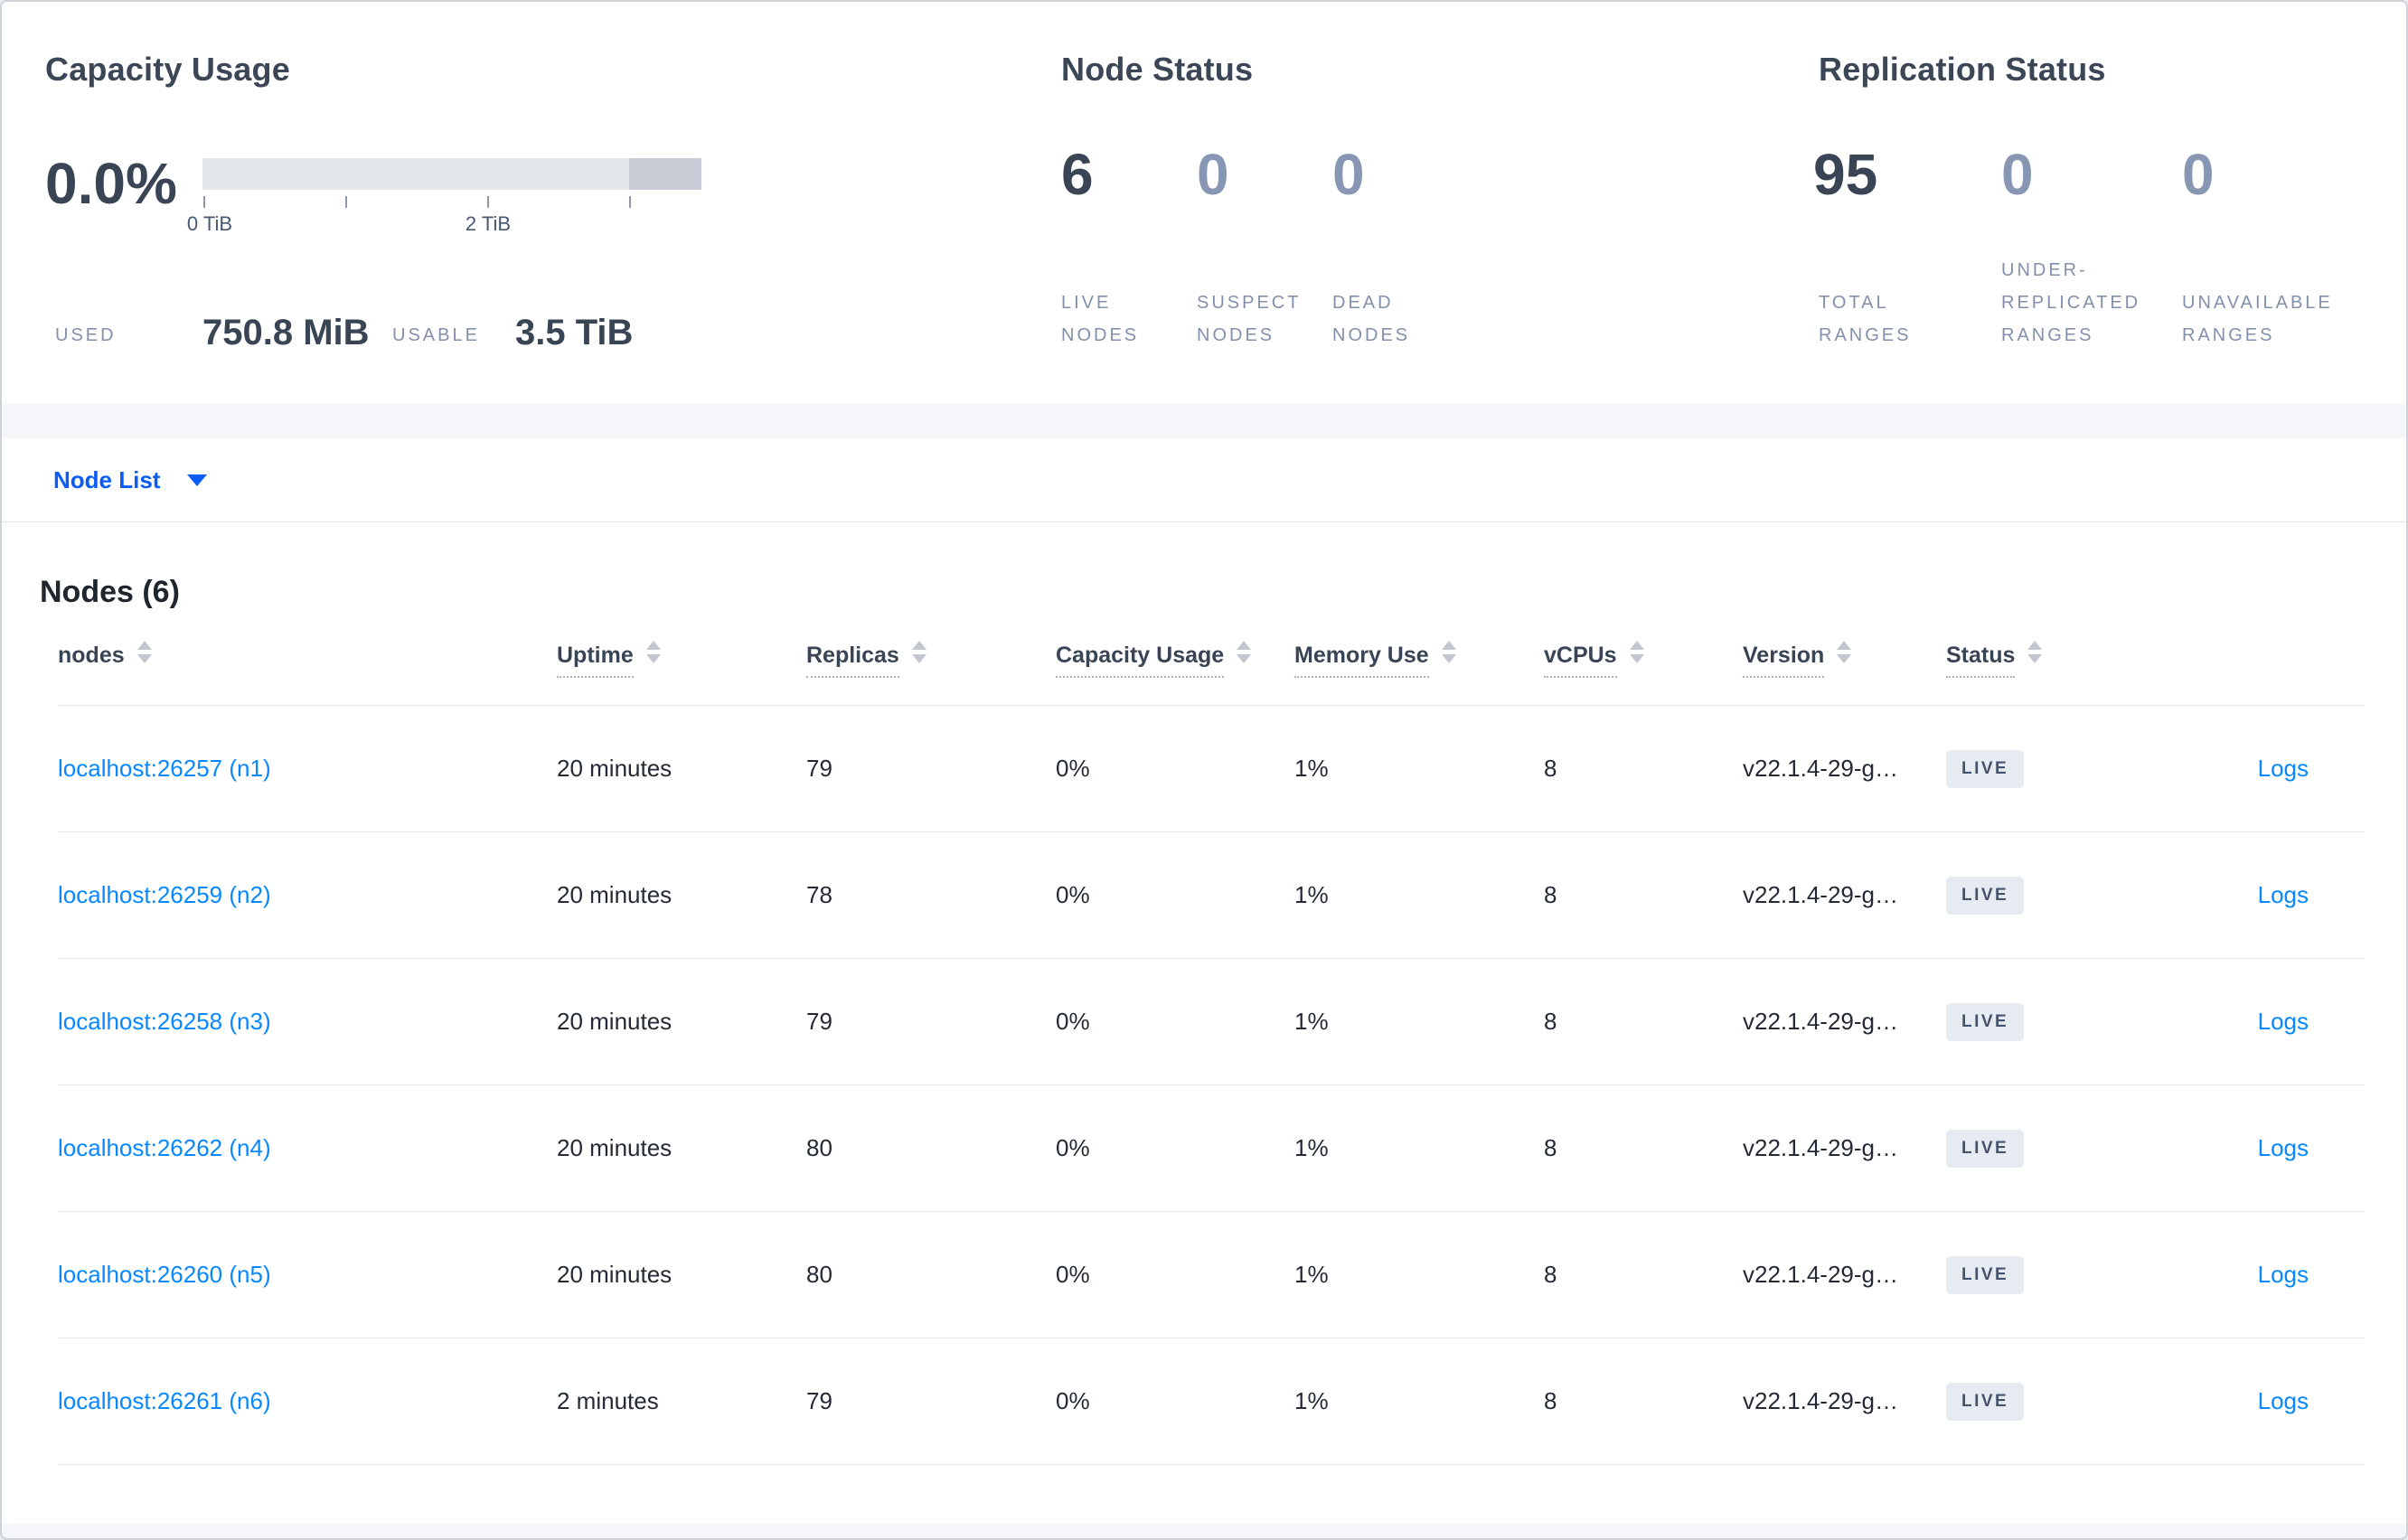 This screenshot has width=2408, height=1540. Describe the element at coordinates (1100, 319) in the screenshot. I see `live-nodes-label: LIVE NODES` at that location.